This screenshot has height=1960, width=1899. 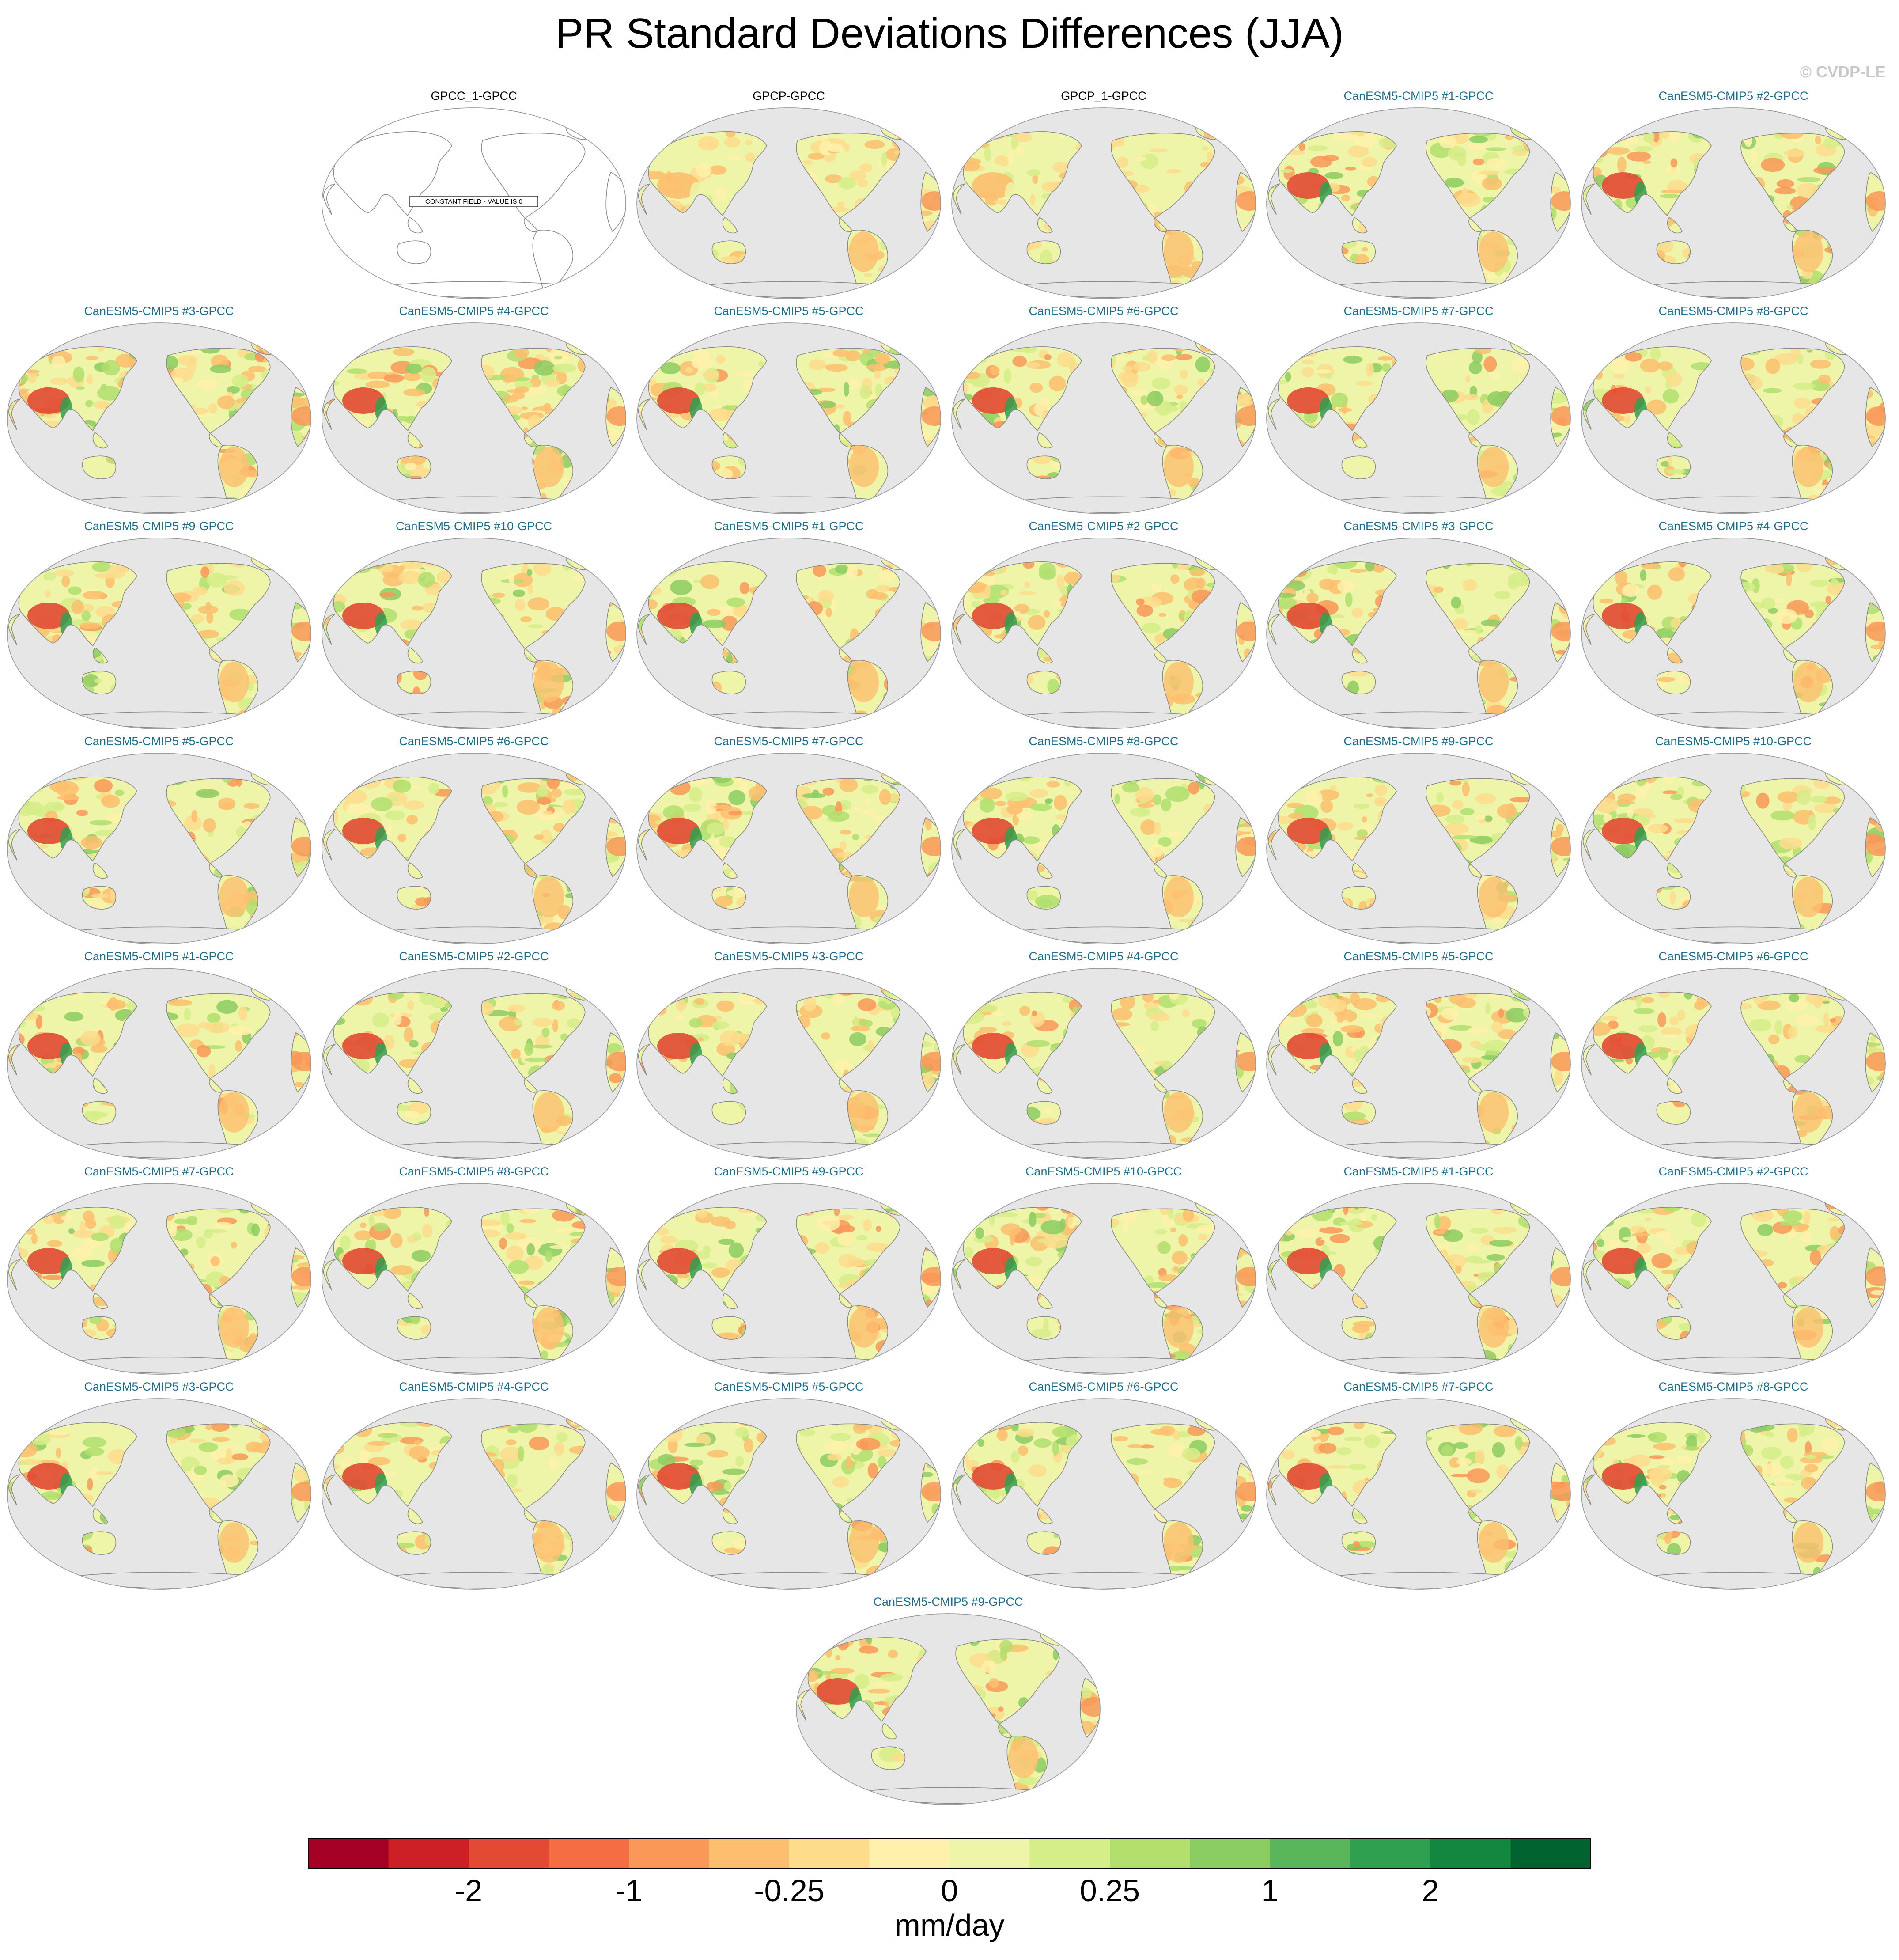 I want to click on panel-title: CanESM5-CMIP5 #7-GPCC, so click(x=789, y=741).